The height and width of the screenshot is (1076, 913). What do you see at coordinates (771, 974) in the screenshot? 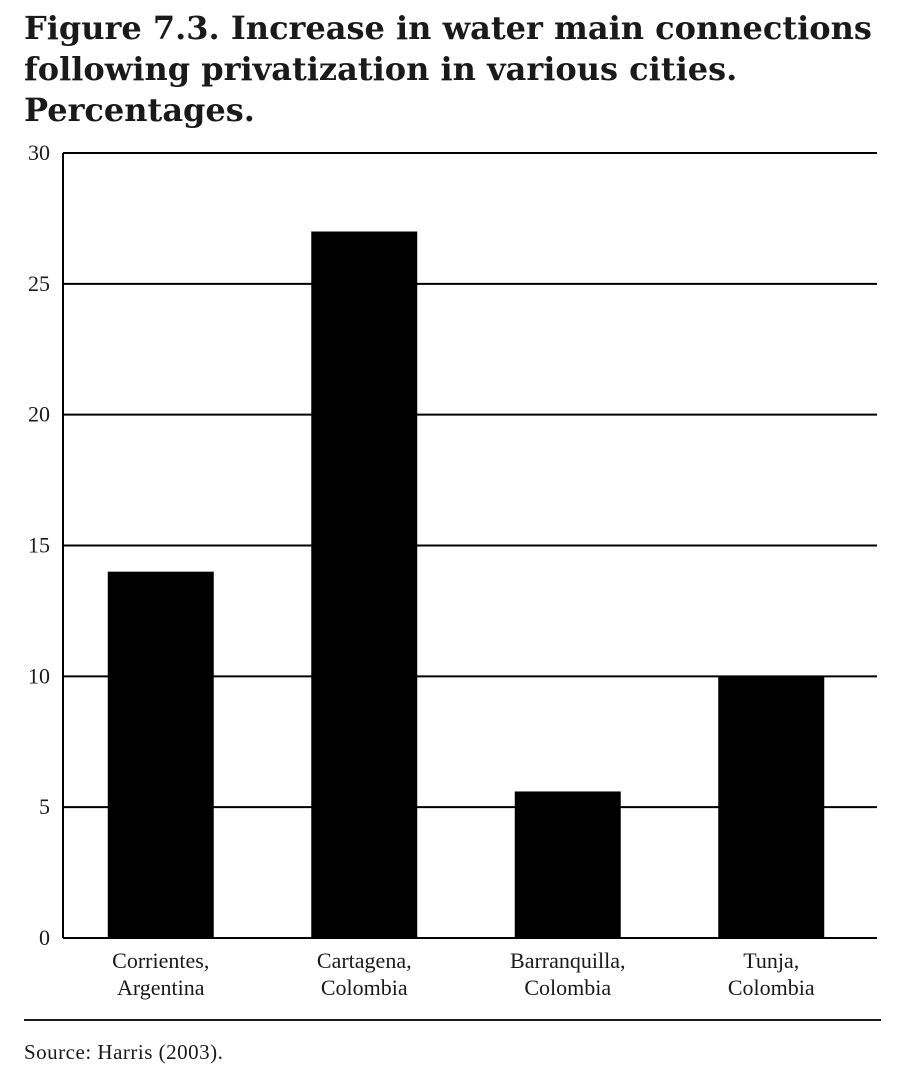
I see `x-tick-label: Tunja, Colombia` at bounding box center [771, 974].